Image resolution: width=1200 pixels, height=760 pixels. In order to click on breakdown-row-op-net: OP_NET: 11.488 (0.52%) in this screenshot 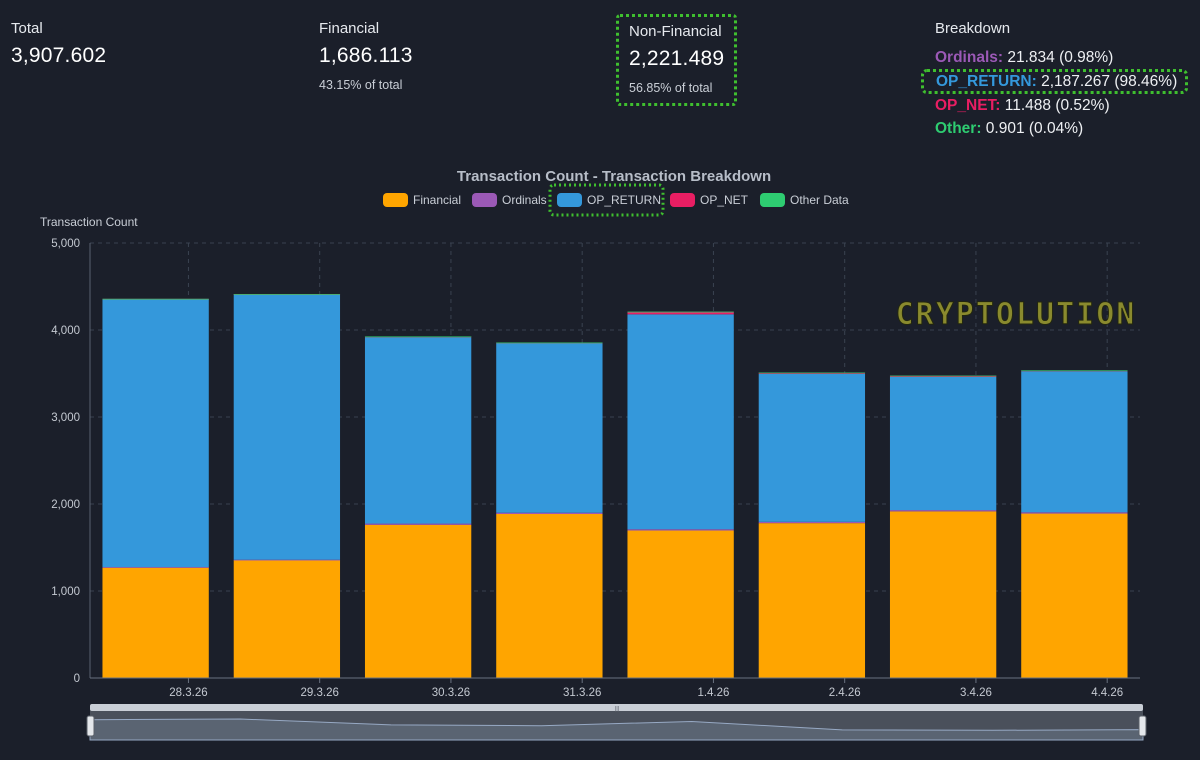, I will do `click(1061, 105)`.